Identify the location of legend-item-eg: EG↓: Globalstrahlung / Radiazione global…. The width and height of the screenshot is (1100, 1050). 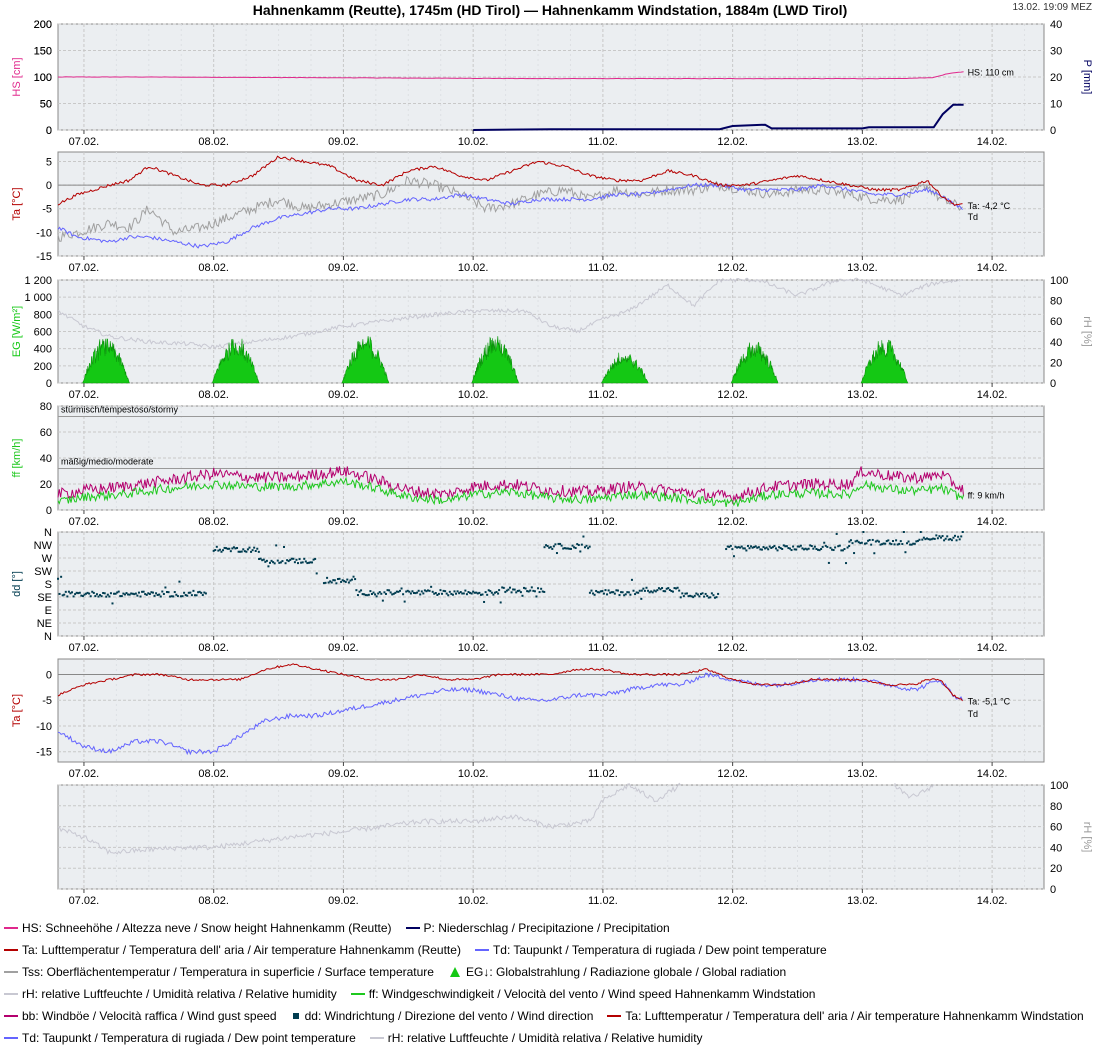
(617, 972).